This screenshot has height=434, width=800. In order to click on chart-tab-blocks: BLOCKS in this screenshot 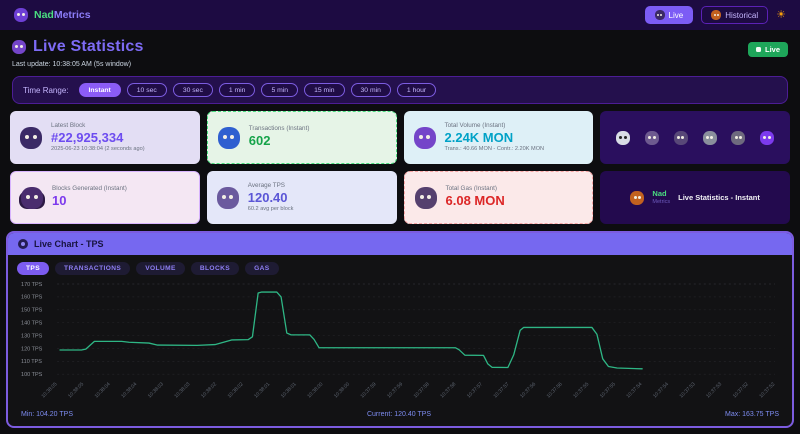, I will do `click(215, 268)`.